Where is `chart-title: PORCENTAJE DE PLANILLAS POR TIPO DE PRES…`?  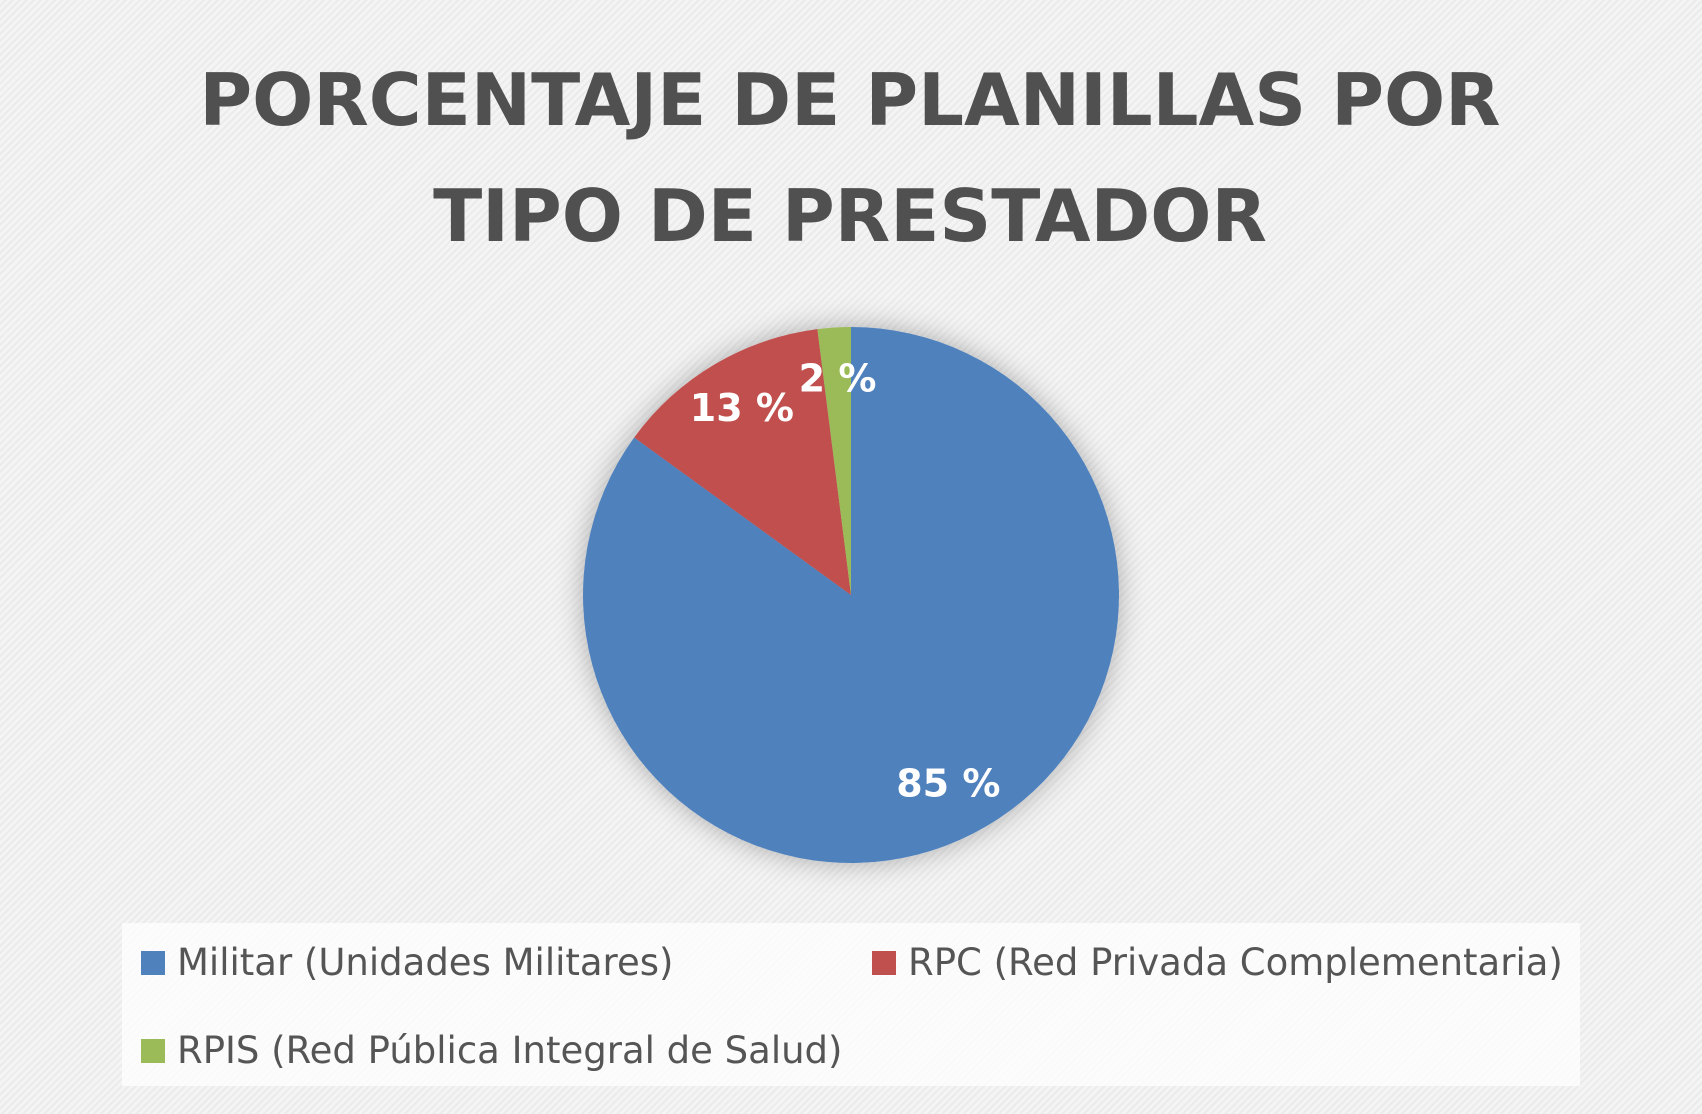 chart-title: PORCENTAJE DE PLANILLAS POR TIPO DE PRES… is located at coordinates (850, 158).